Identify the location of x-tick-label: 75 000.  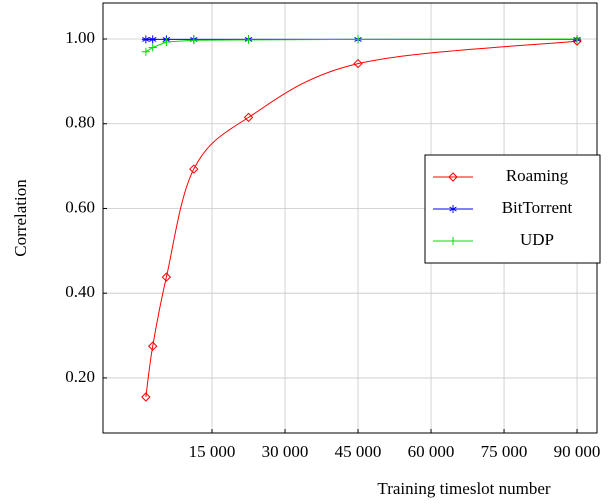
(504, 451).